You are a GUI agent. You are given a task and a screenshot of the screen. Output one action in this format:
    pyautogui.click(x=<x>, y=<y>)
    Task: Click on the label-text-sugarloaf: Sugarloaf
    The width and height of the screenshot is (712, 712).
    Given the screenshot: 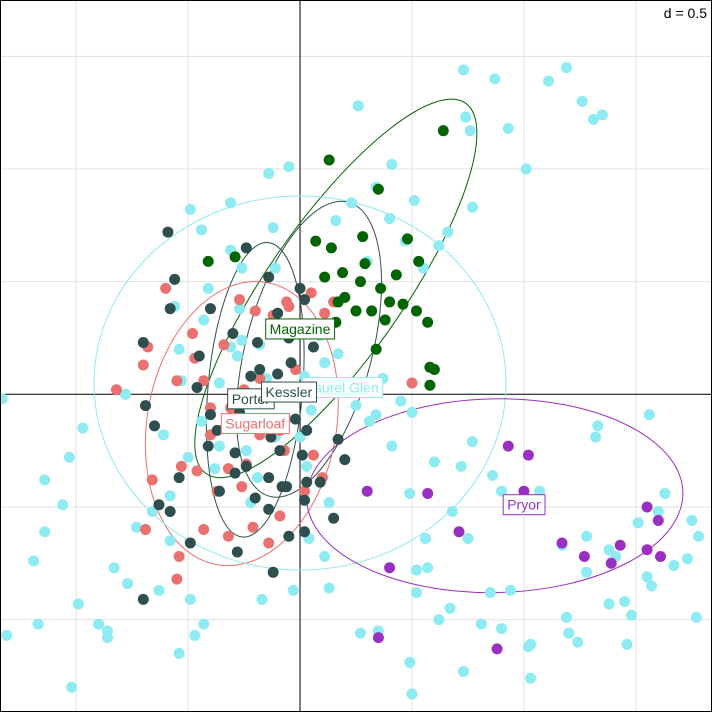 What is the action you would take?
    pyautogui.click(x=255, y=424)
    